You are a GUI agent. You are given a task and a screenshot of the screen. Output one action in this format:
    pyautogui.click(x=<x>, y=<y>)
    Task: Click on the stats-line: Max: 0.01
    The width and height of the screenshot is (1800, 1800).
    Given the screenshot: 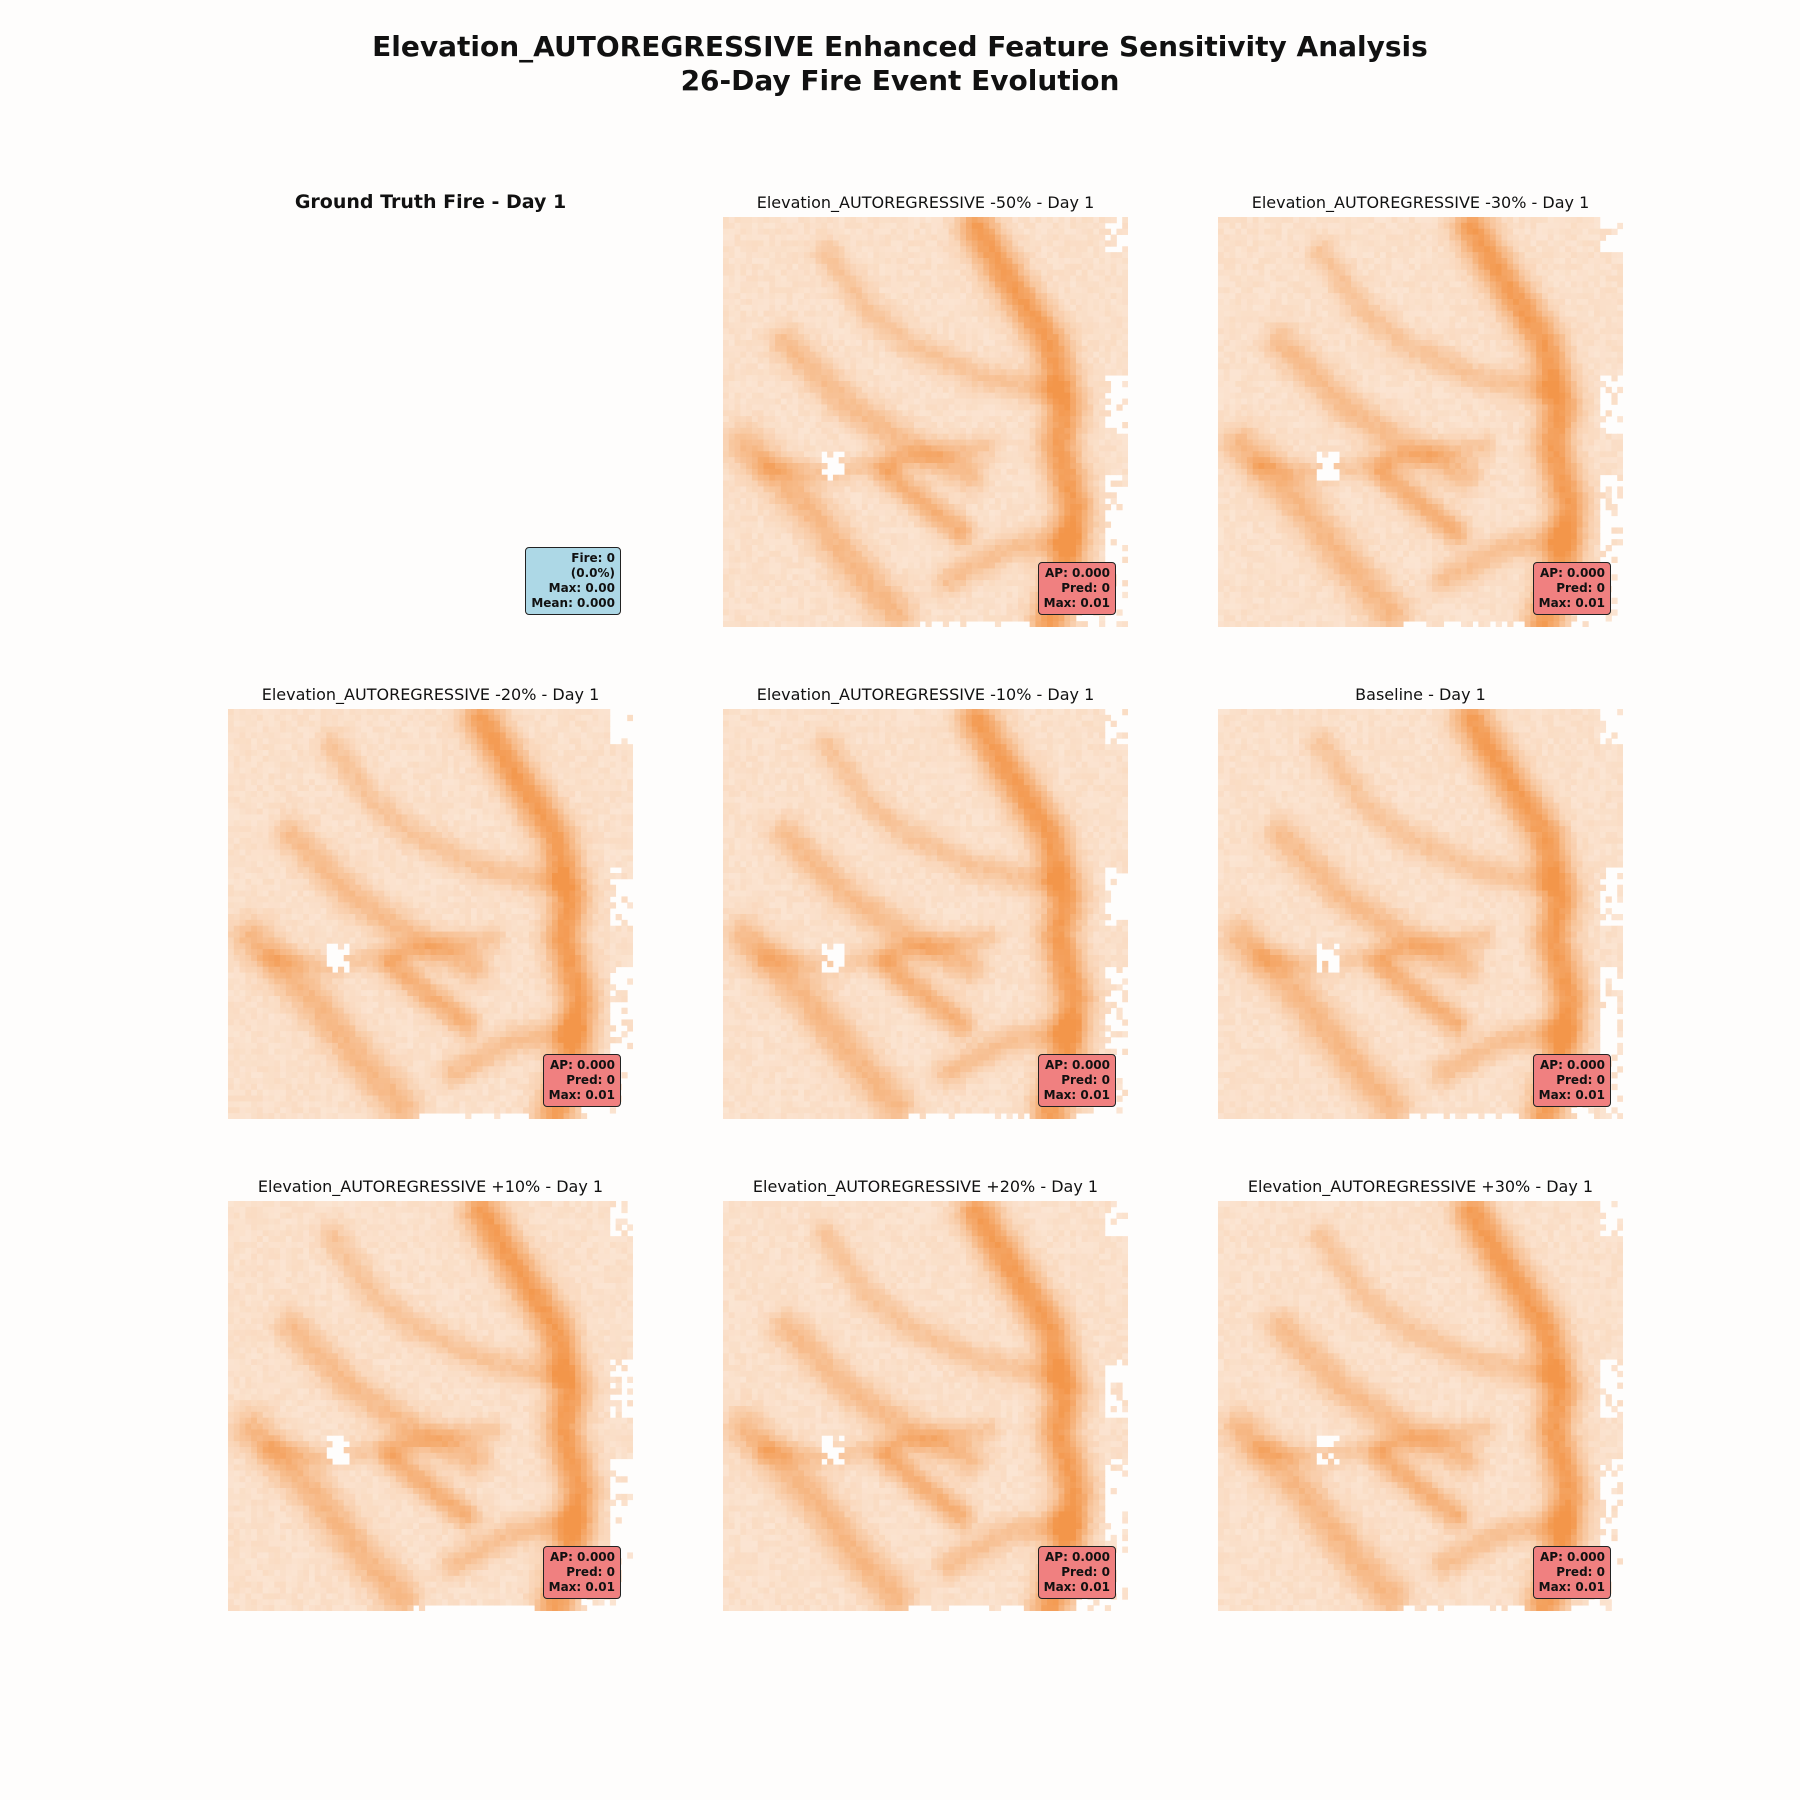 What is the action you would take?
    pyautogui.click(x=1077, y=603)
    